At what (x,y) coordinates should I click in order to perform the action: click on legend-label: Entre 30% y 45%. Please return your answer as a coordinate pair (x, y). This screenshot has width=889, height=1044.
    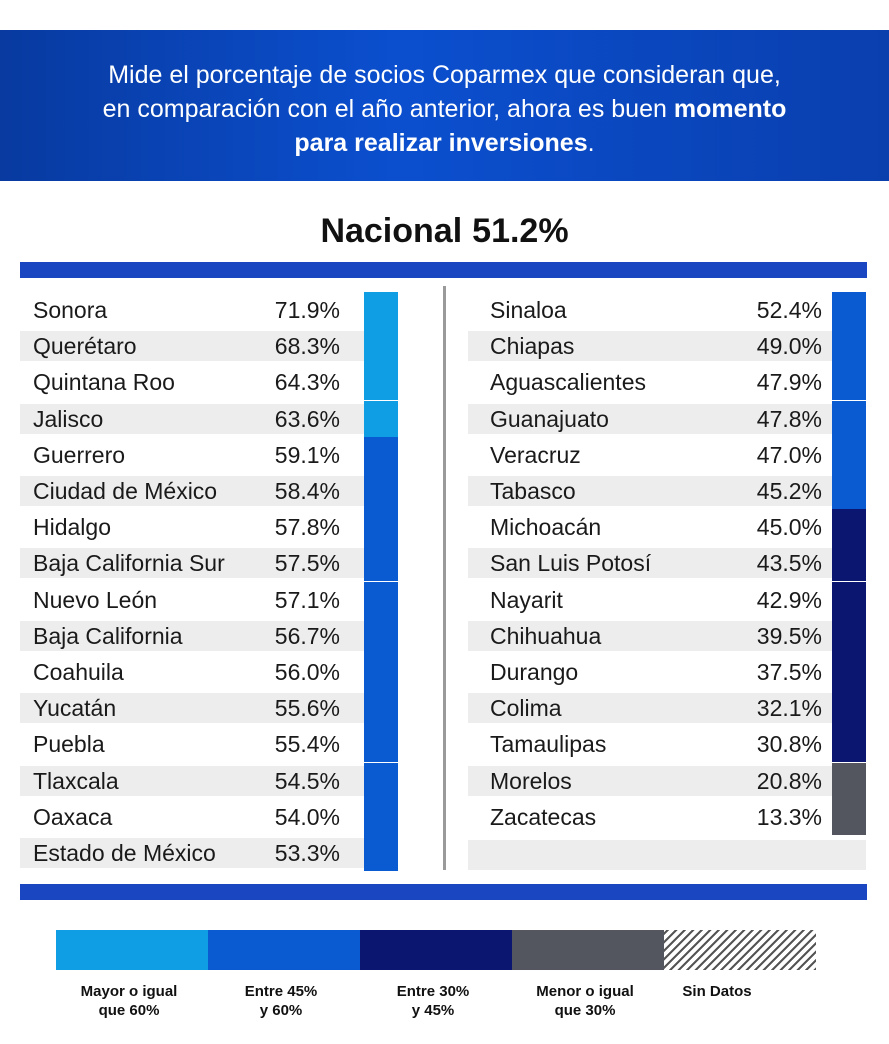
    Looking at the image, I should click on (433, 1001).